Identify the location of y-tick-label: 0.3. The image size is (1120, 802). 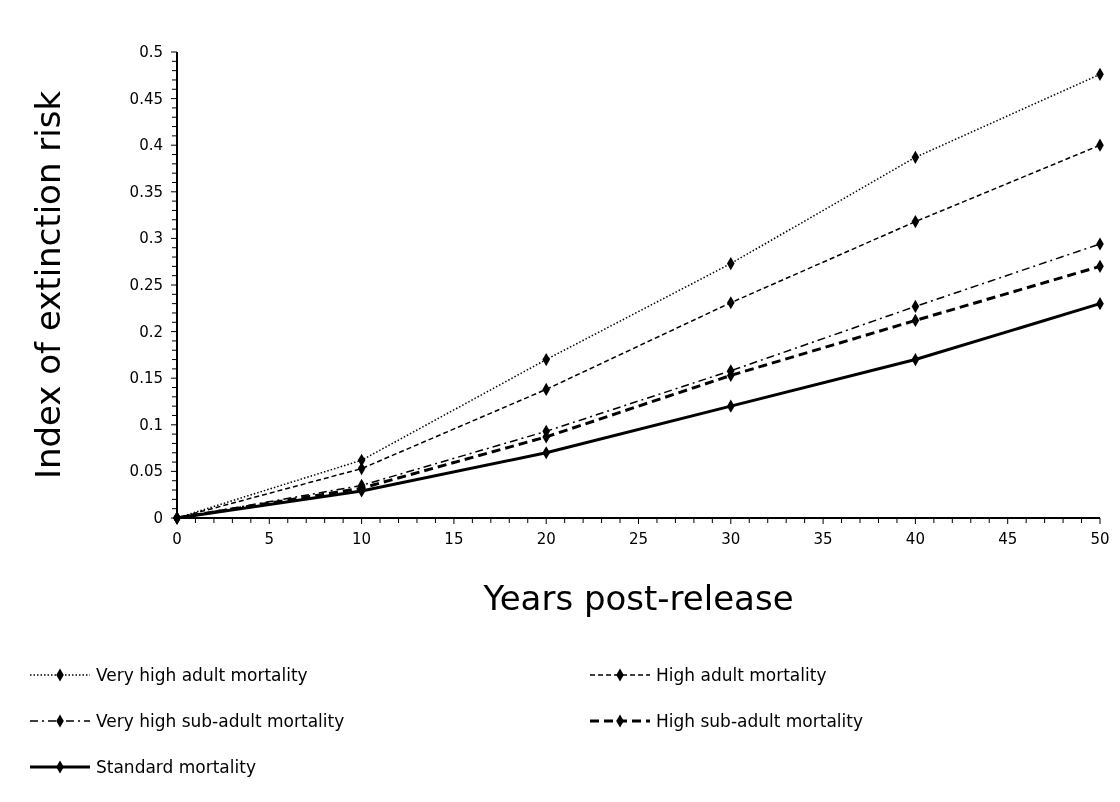
(151, 238).